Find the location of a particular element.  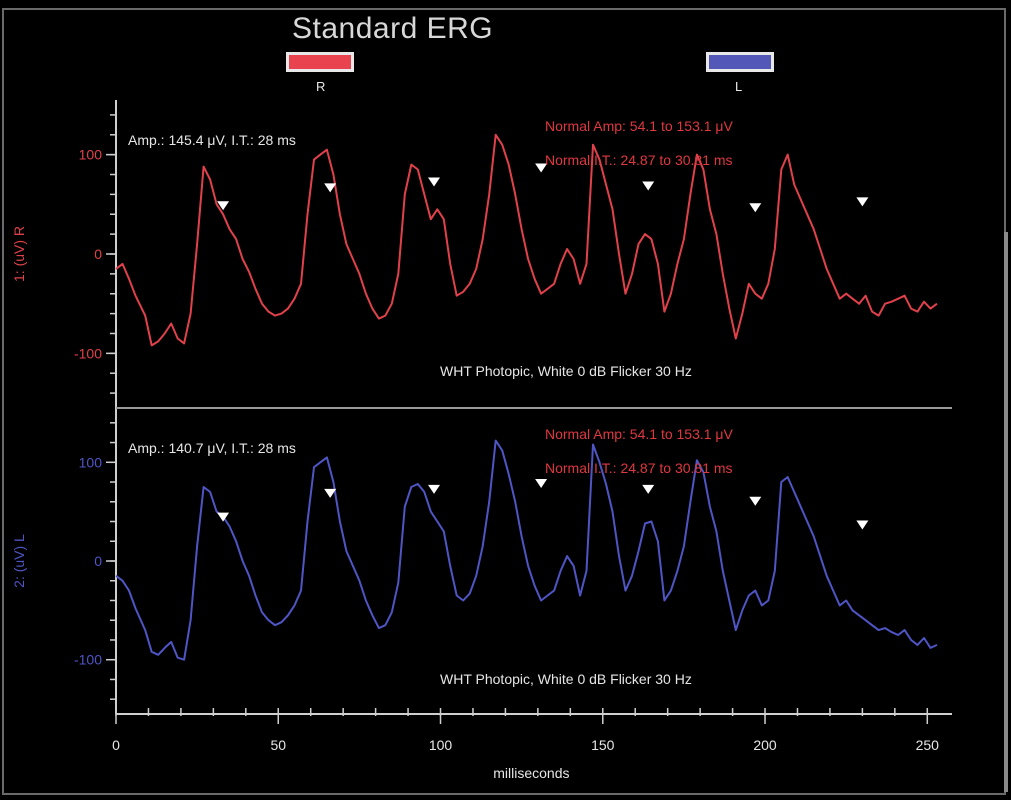

x-tick-label: 200 is located at coordinates (765, 745).